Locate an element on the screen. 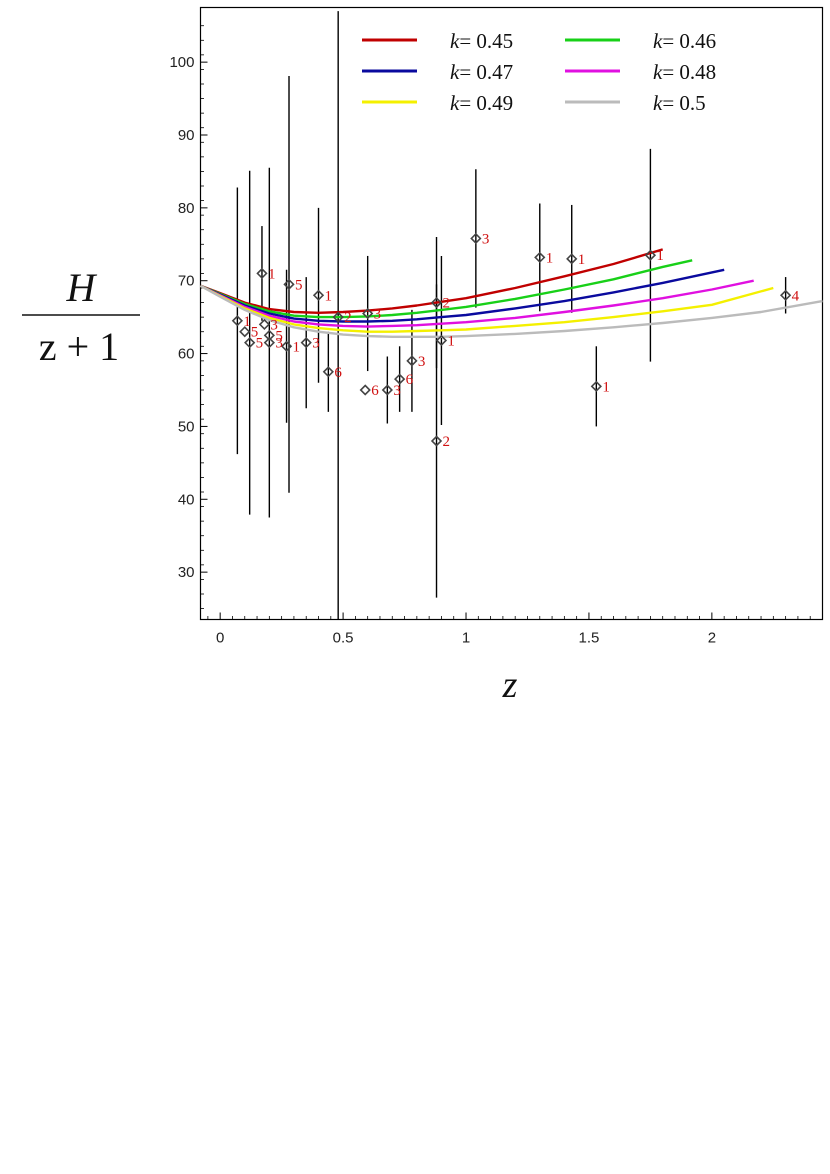 Image resolution: width=830 pixels, height=1174 pixels. legend-entry: k= 0.46 is located at coordinates (684, 41).